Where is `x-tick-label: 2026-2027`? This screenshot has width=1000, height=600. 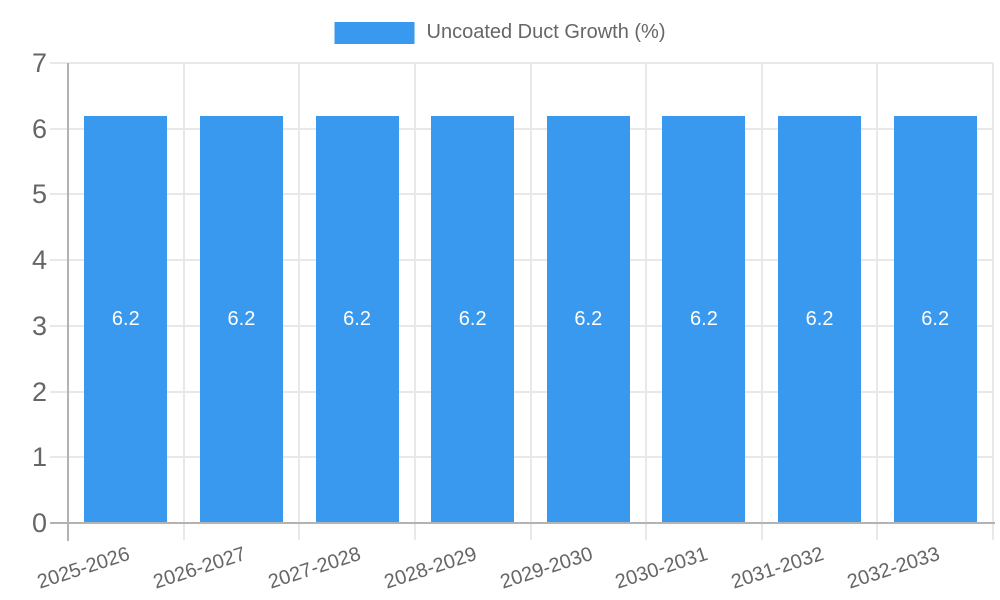 x-tick-label: 2026-2027 is located at coordinates (199, 568).